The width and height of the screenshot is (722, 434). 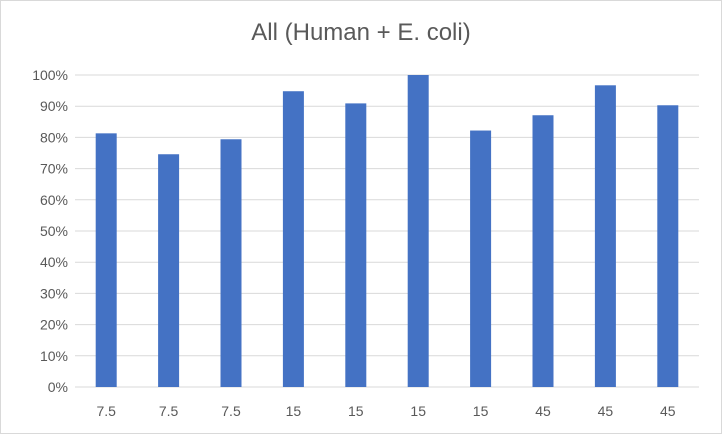 I want to click on y-tick-label: 80%, so click(x=54, y=137).